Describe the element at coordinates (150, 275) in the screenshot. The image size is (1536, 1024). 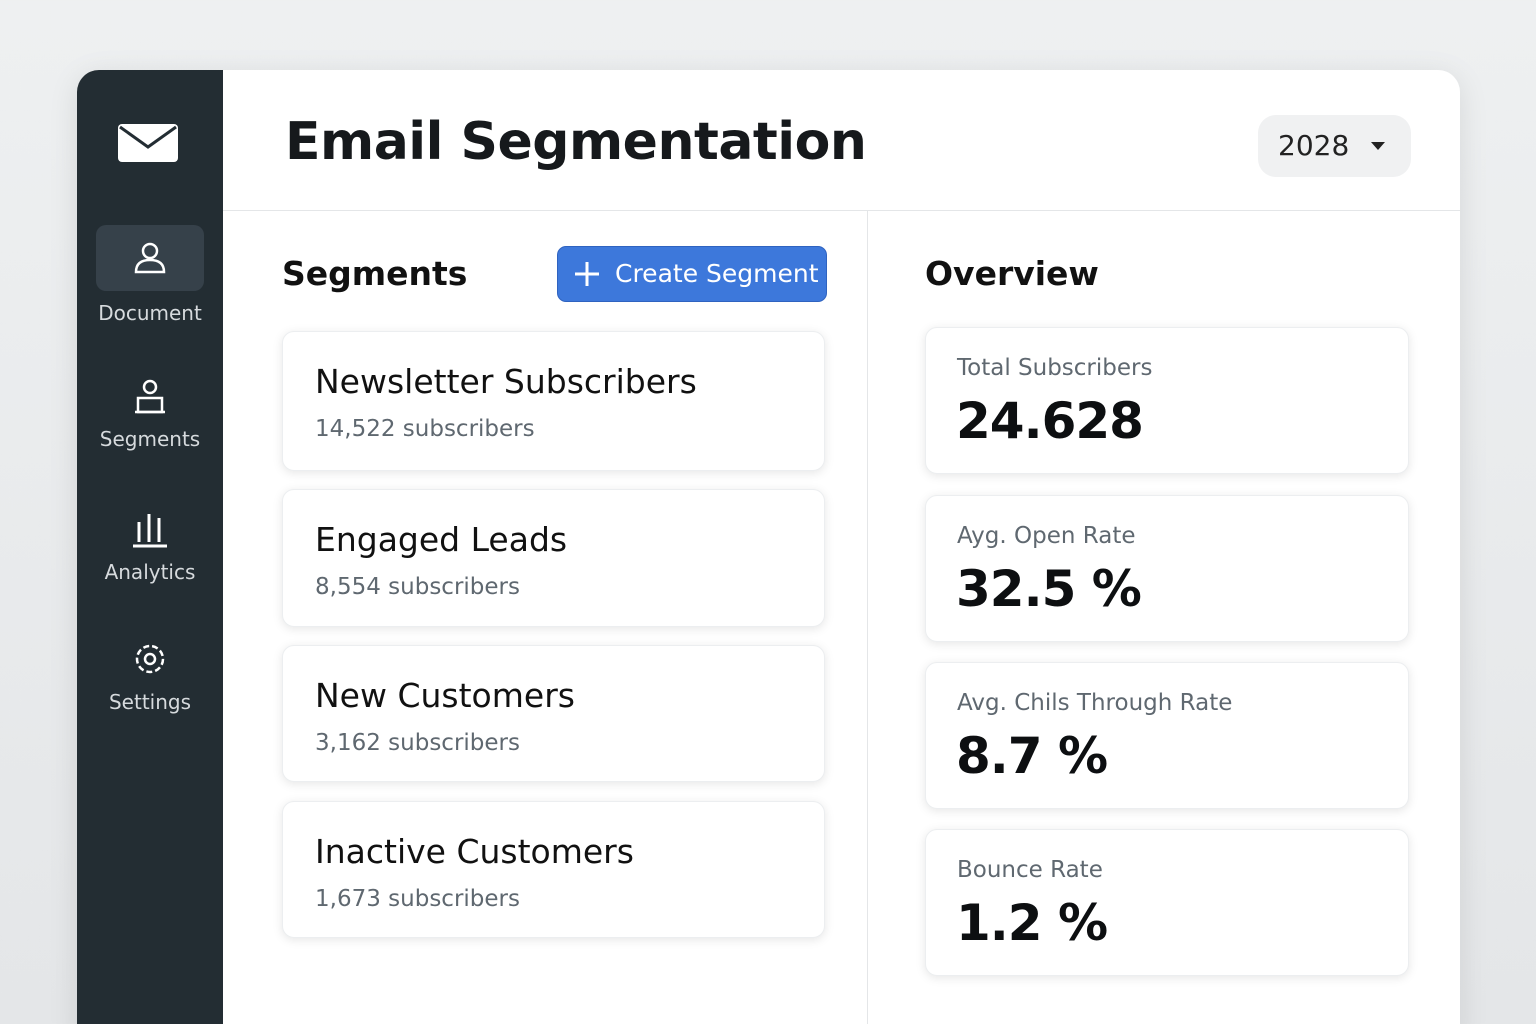
I see `nav-item: Document` at that location.